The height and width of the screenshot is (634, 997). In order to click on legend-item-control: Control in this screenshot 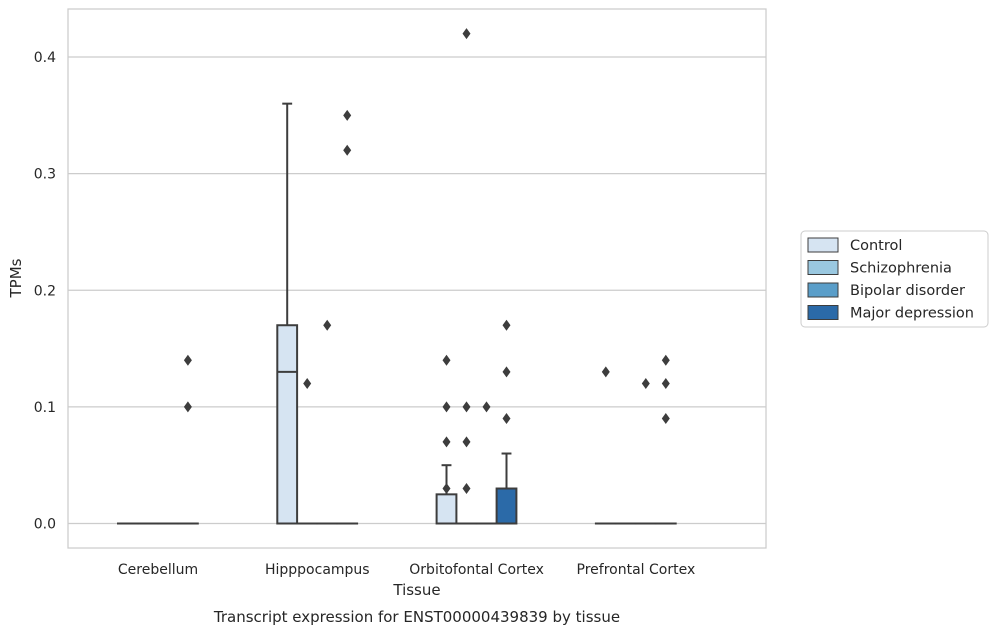, I will do `click(854, 245)`.